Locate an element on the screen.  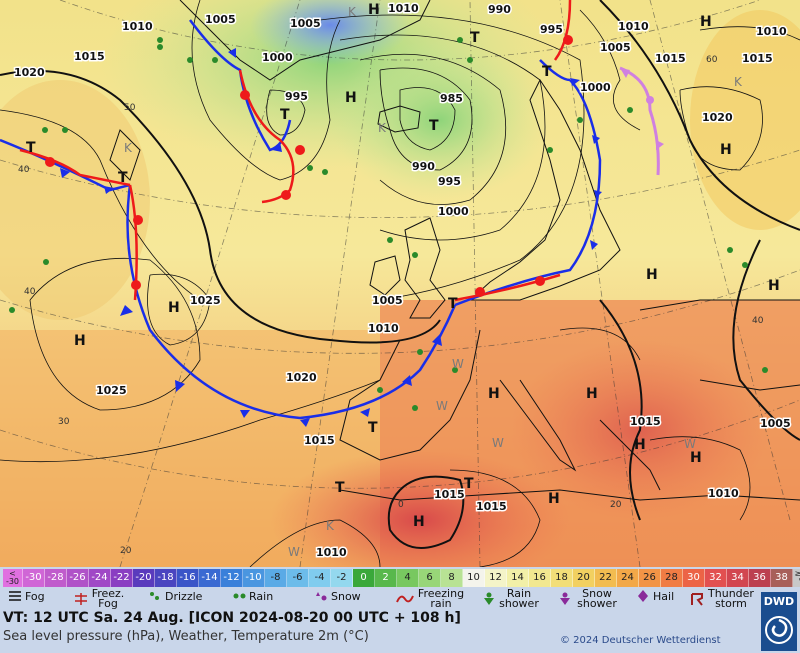
scale-cell: -26 is located at coordinates (78, 578).